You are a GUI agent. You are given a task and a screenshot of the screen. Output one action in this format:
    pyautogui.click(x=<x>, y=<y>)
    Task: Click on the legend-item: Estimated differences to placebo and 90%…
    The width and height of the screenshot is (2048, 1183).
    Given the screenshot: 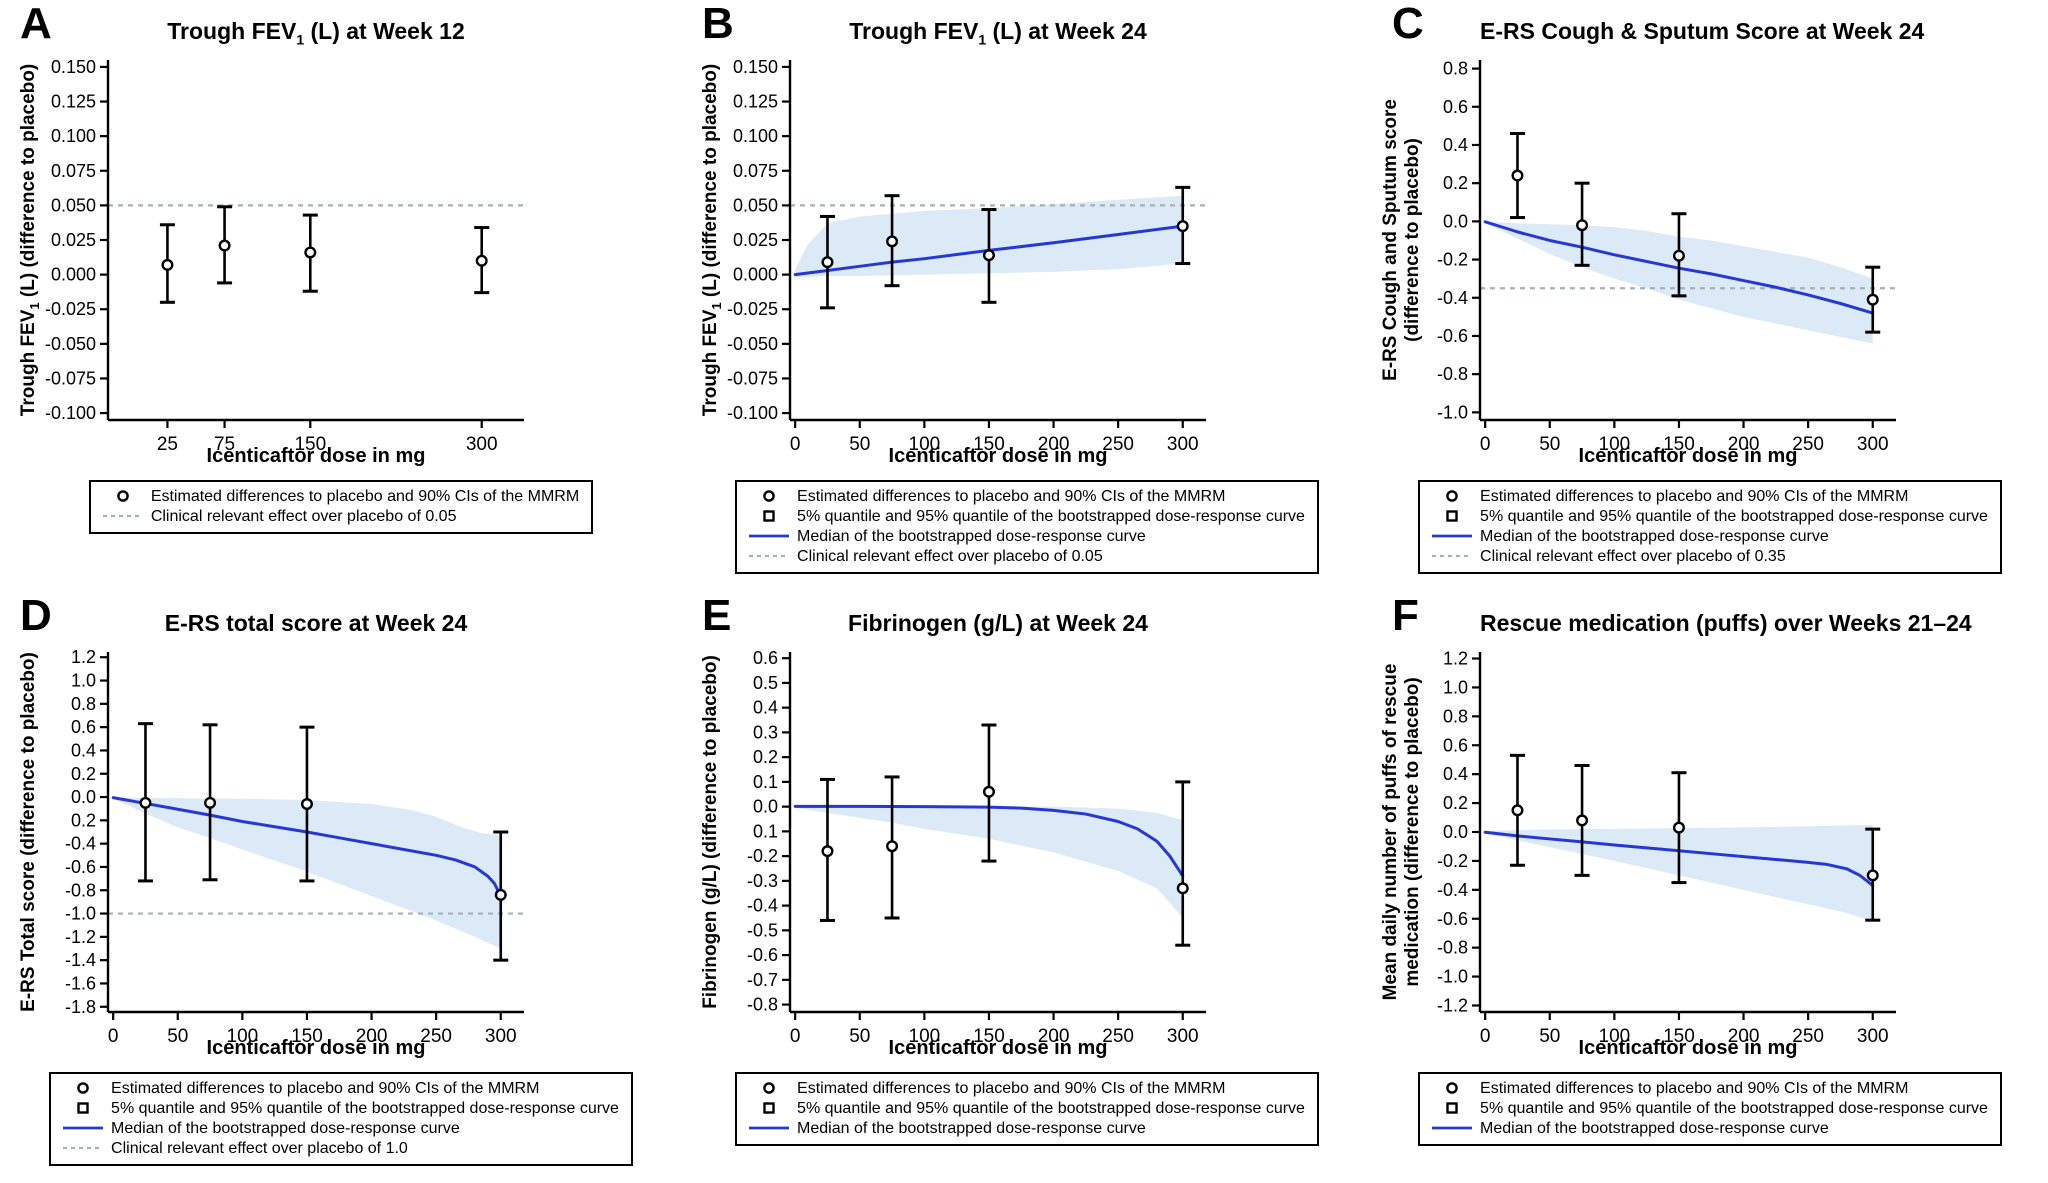 What is the action you would take?
    pyautogui.click(x=1023, y=496)
    